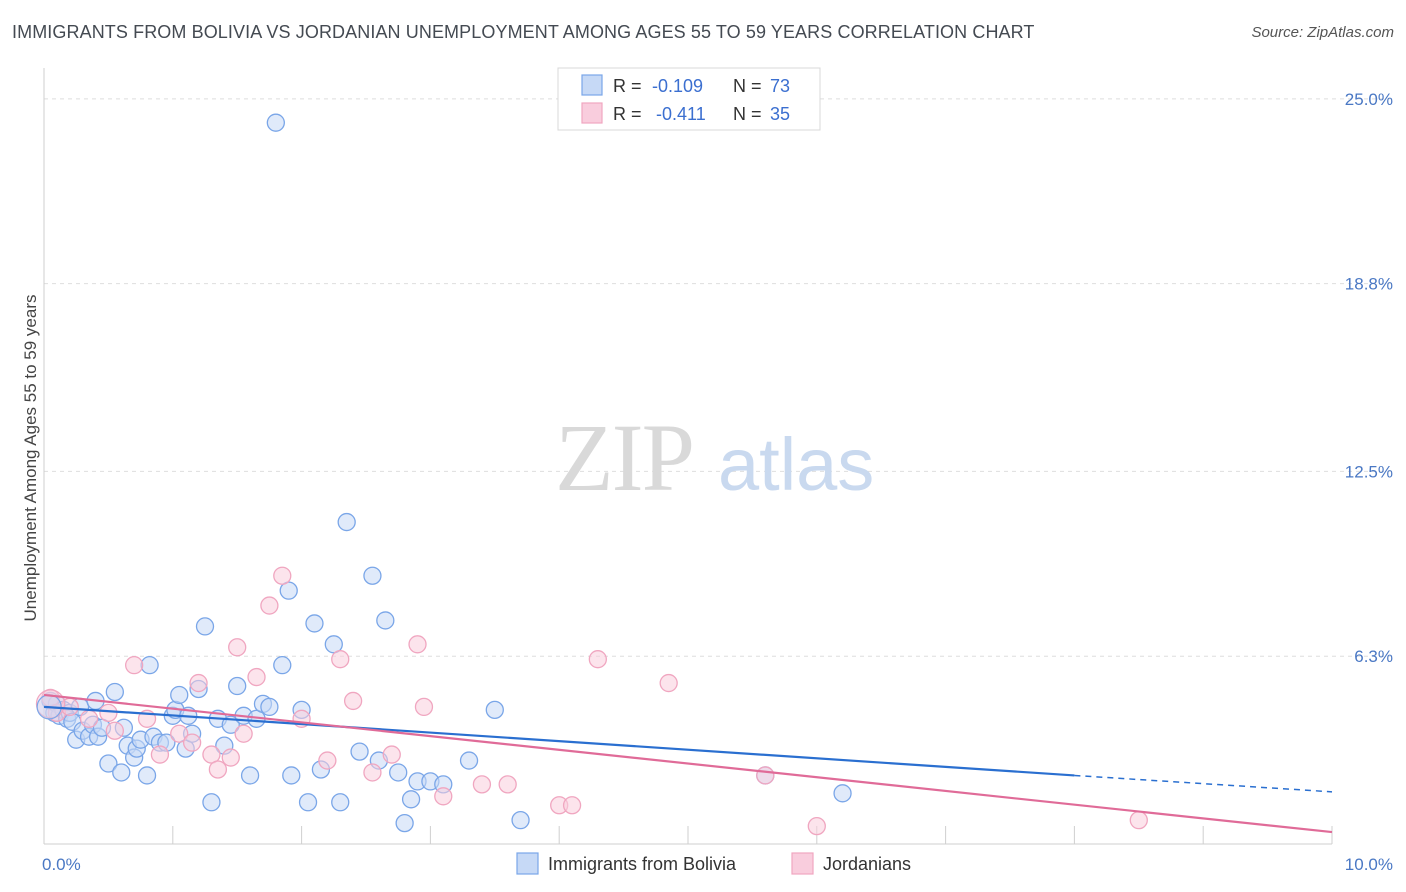 This screenshot has width=1406, height=892. Describe the element at coordinates (780, 86) in the screenshot. I see `stats-n-value-1: 73` at that location.